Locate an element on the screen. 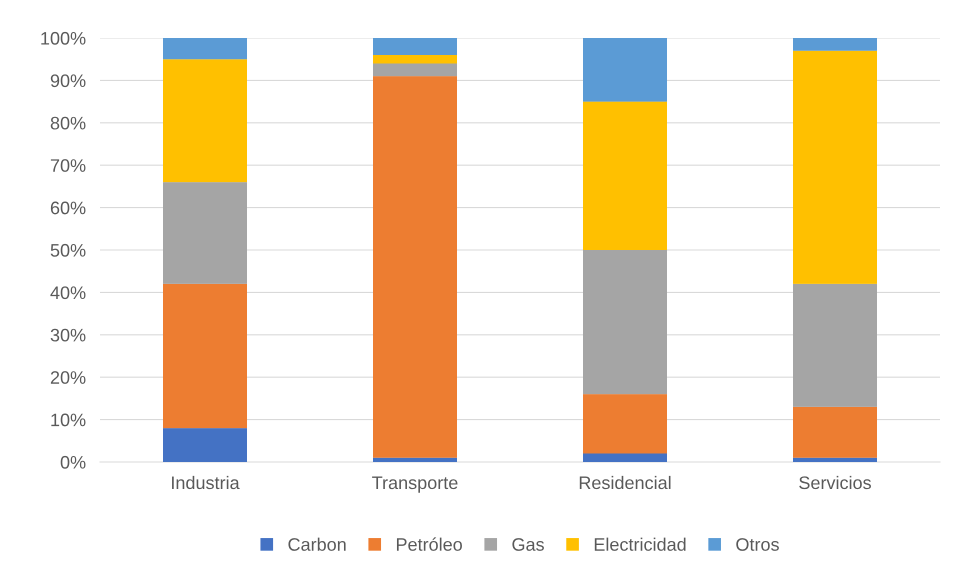 The image size is (958, 582). legend-label: Gas is located at coordinates (528, 544).